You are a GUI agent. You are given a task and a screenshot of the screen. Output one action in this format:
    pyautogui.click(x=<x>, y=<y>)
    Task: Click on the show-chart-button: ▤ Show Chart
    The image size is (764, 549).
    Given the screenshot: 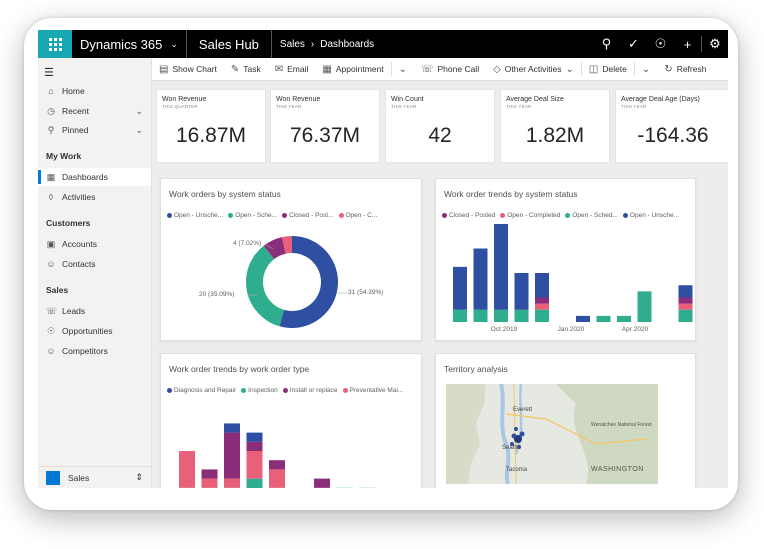 What is the action you would take?
    pyautogui.click(x=188, y=69)
    